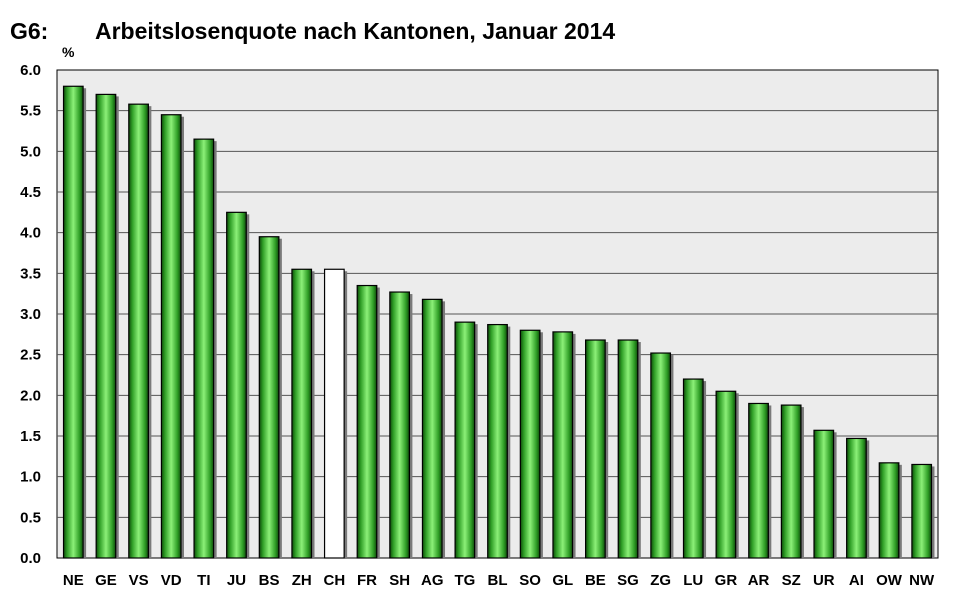 Image resolution: width=969 pixels, height=605 pixels. I want to click on x-tick-label: FR, so click(367, 580).